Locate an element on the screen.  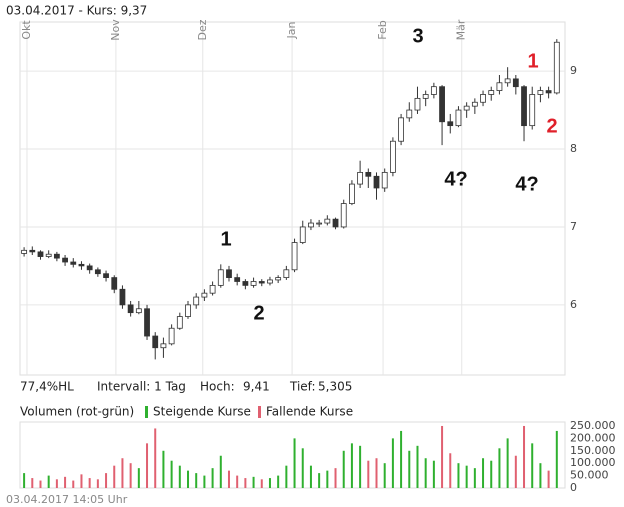
y-tick-label: 8 is located at coordinates (573, 148).